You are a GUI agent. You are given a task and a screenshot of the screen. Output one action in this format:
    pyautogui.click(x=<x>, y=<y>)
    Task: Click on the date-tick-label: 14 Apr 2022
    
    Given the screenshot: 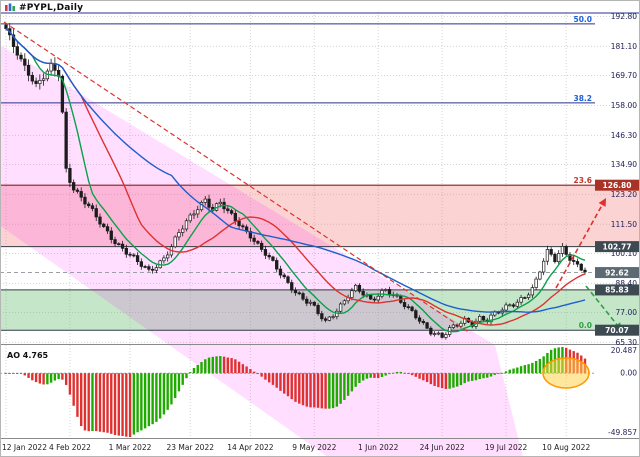 What is the action you would take?
    pyautogui.click(x=250, y=447)
    